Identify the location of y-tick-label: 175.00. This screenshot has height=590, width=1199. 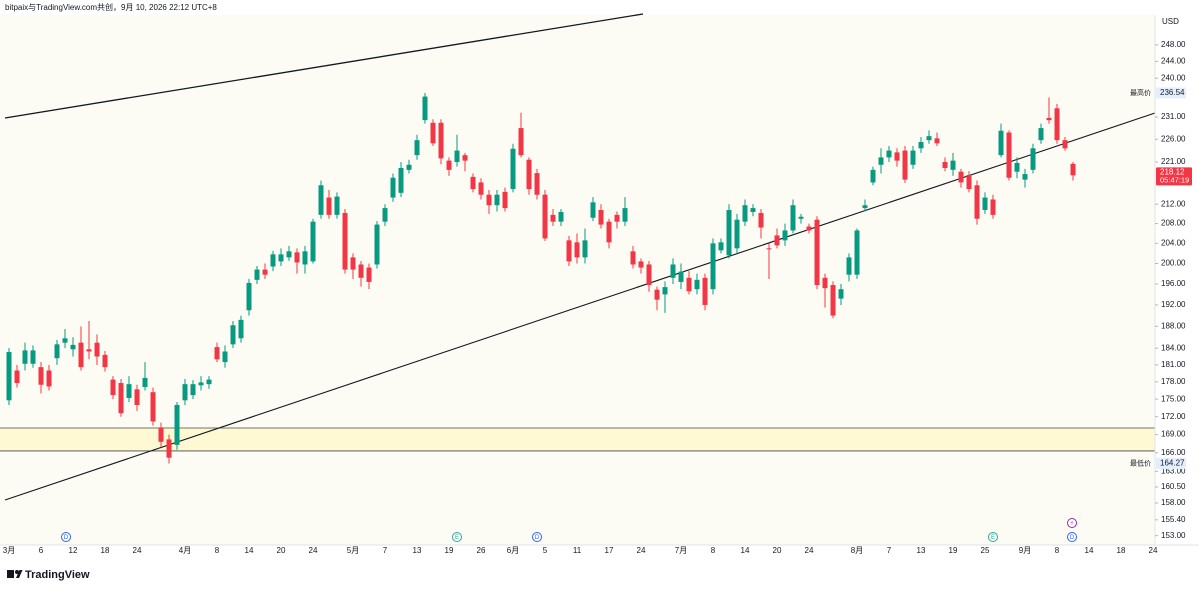
(1173, 398).